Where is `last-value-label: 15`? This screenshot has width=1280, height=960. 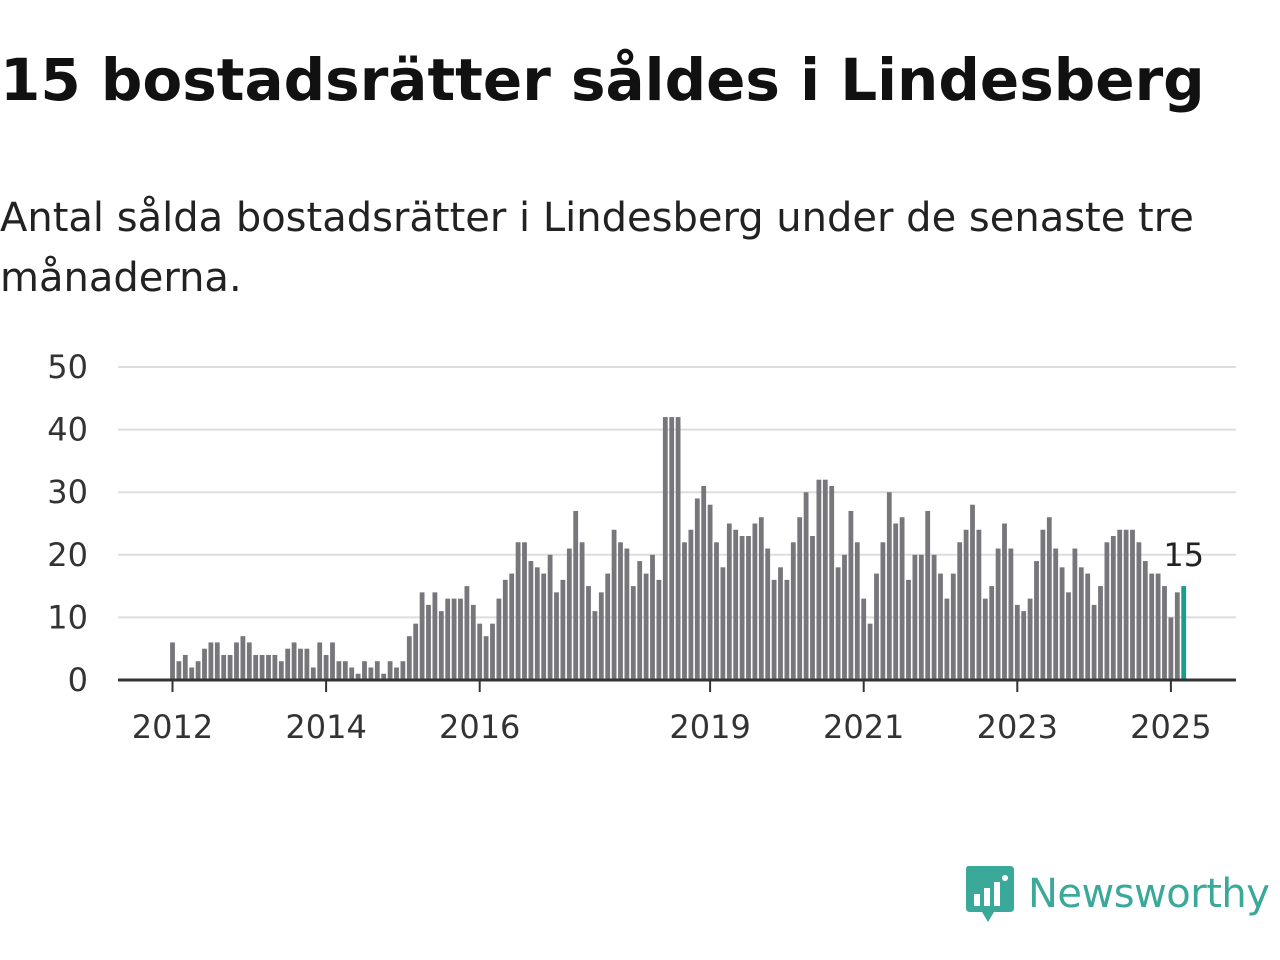
last-value-label: 15 is located at coordinates (1183, 555).